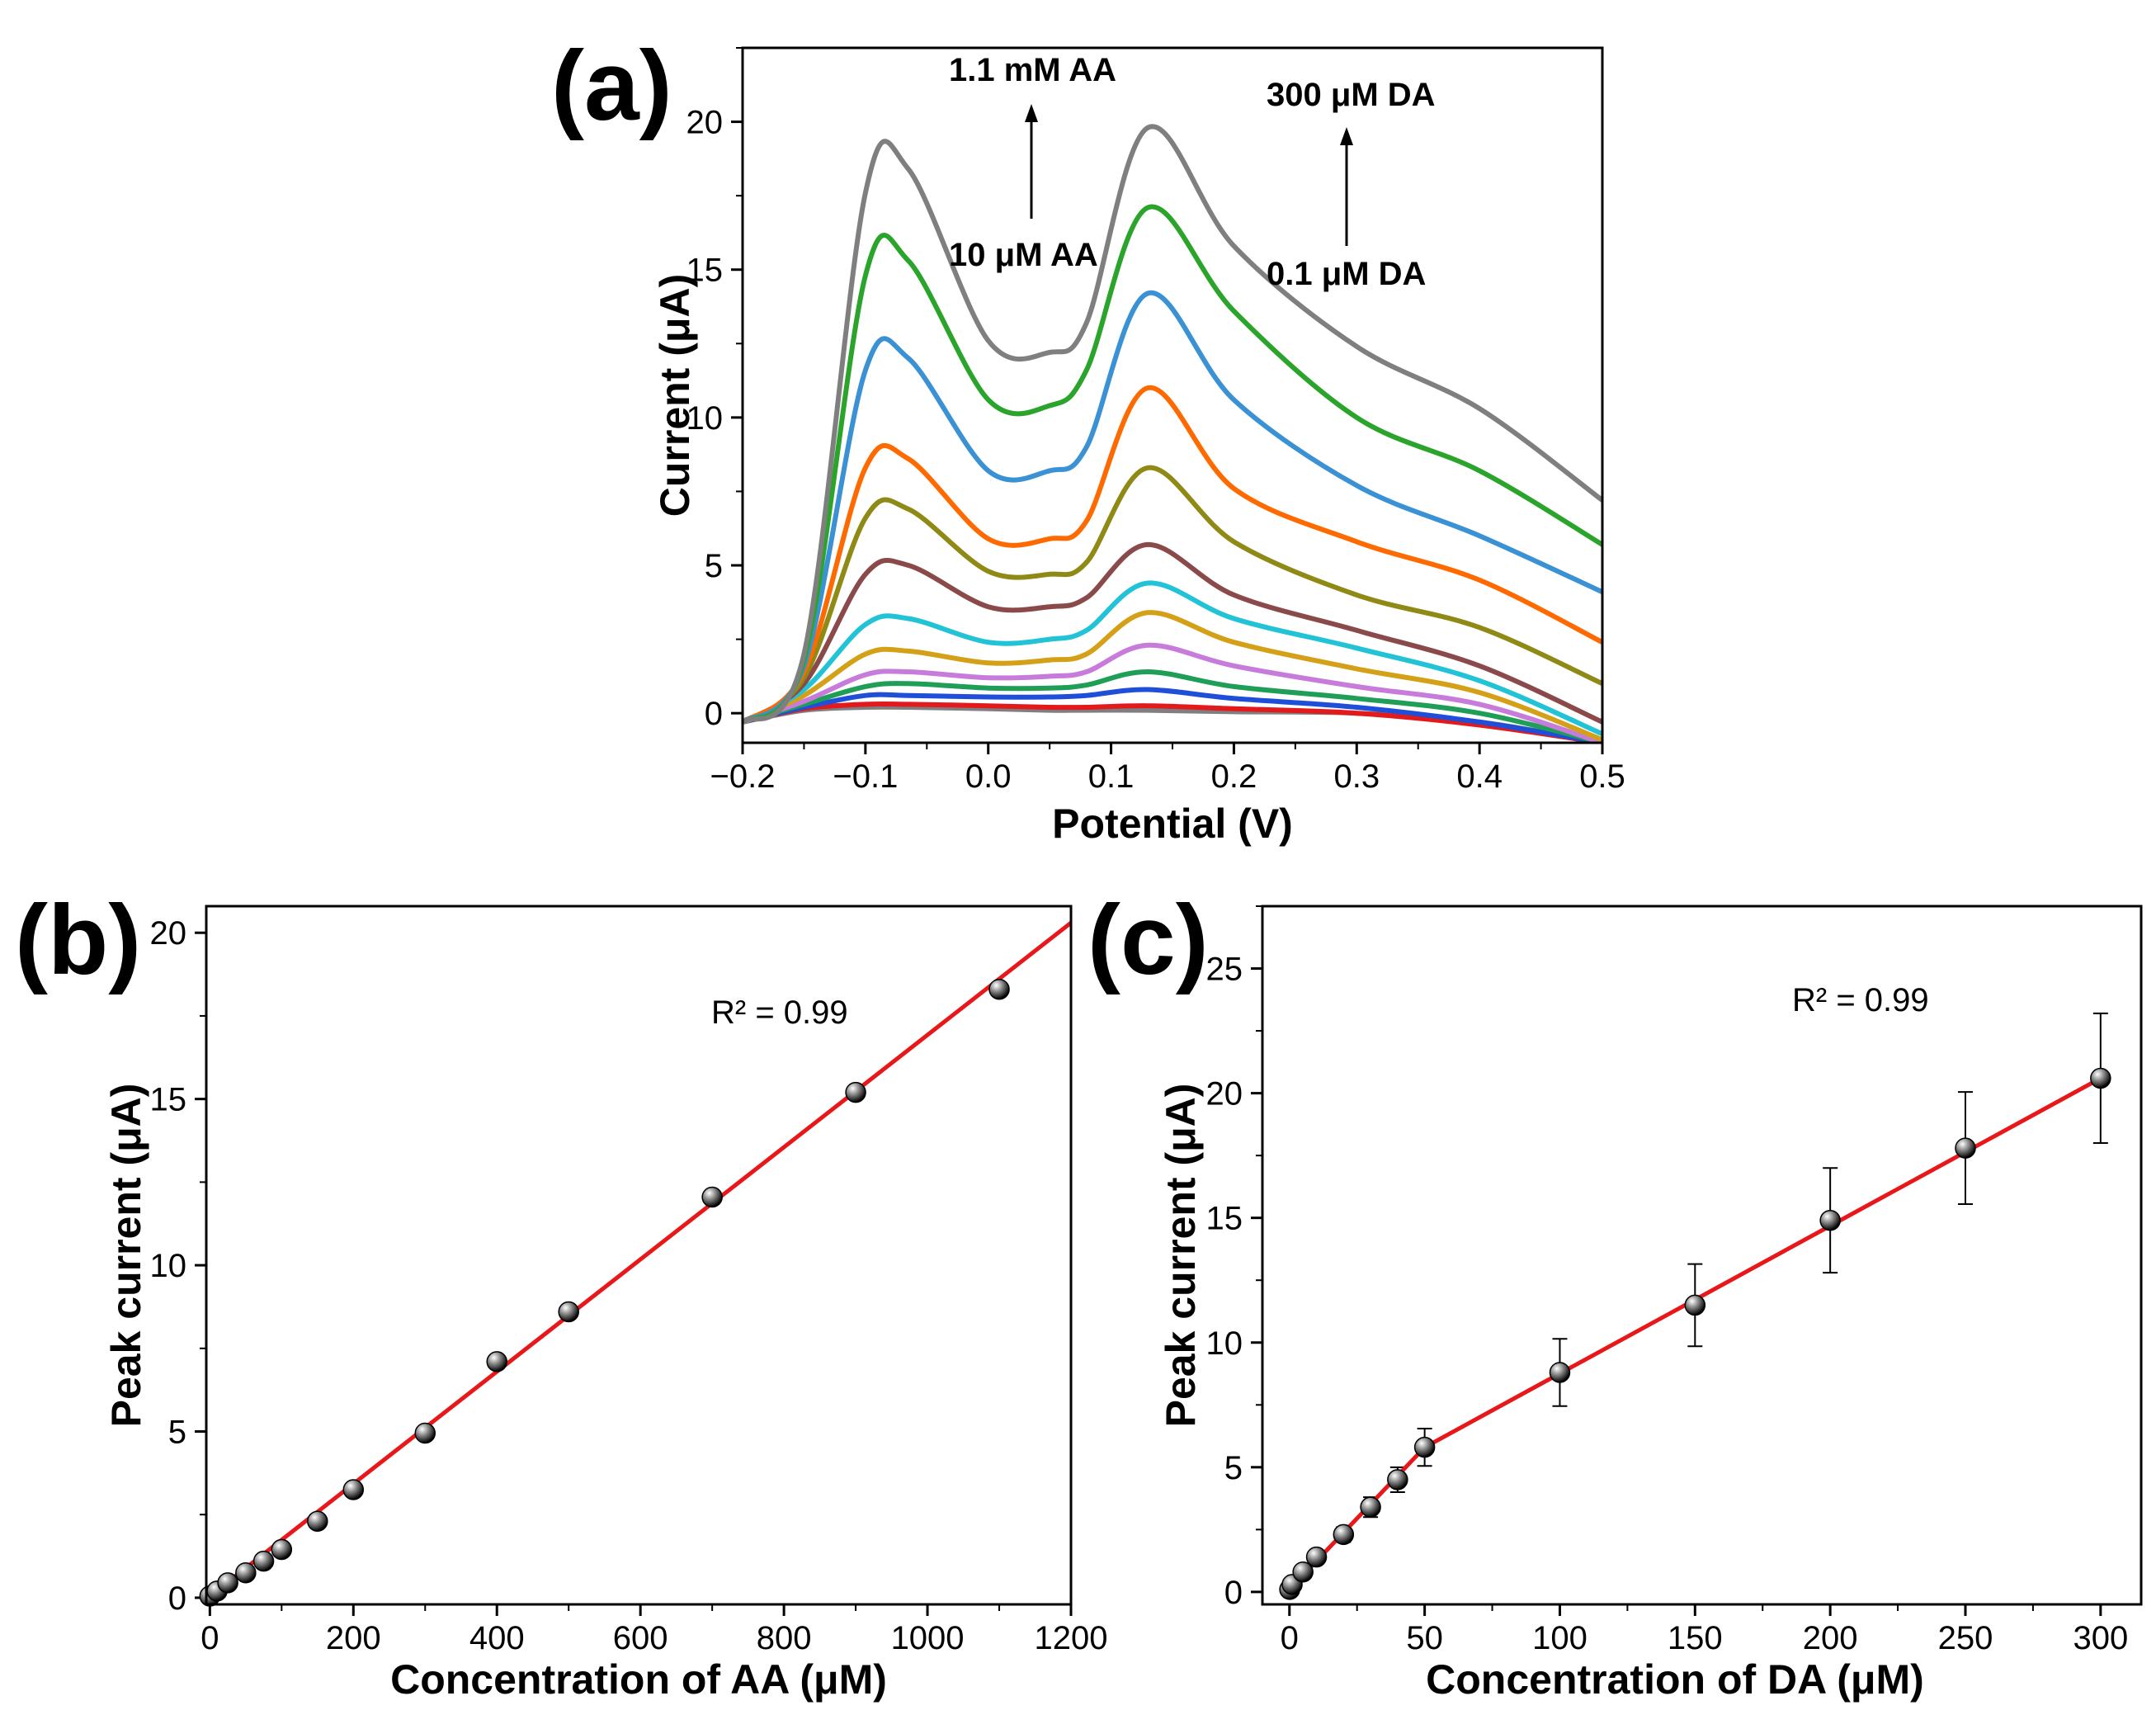 This screenshot has width=2156, height=1729. I want to click on c-x-tick-label: 100, so click(1560, 1638).